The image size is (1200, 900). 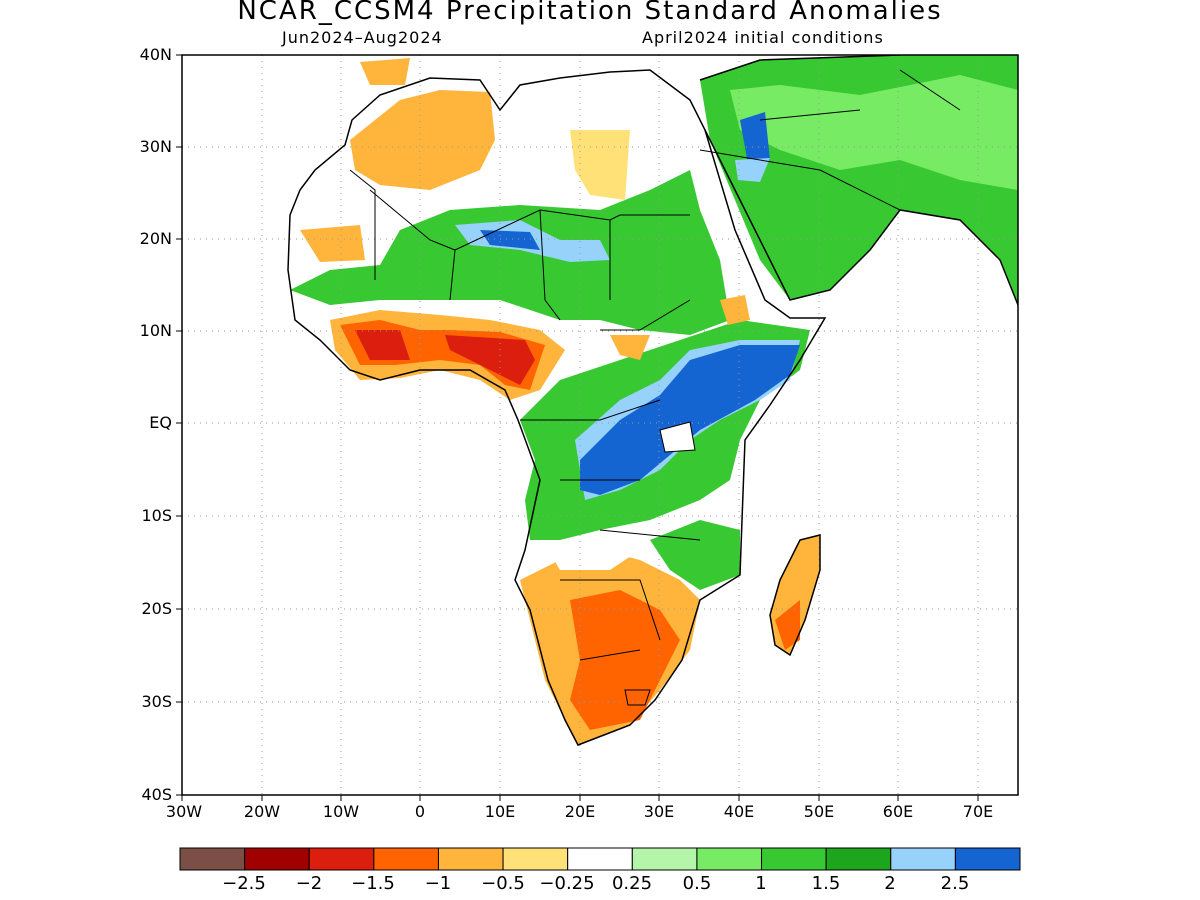 I want to click on lon-label-20e: 20E, so click(x=580, y=811).